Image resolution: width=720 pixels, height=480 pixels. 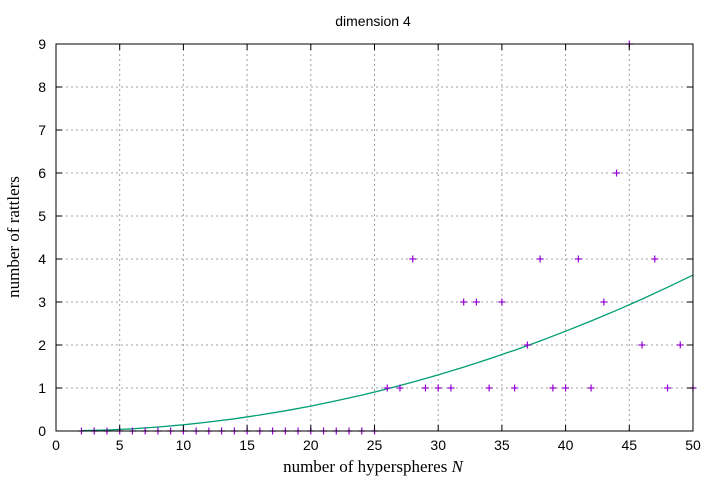 What do you see at coordinates (56, 445) in the screenshot?
I see `x-tick-label: 0` at bounding box center [56, 445].